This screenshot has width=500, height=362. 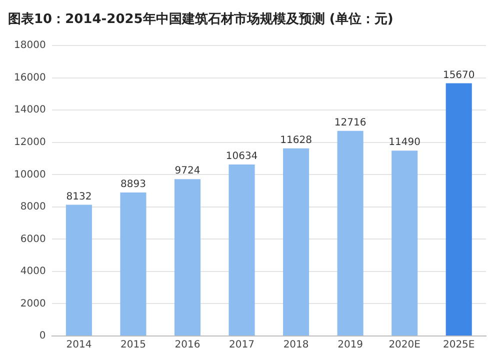 What do you see at coordinates (79, 345) in the screenshot?
I see `x-tick-label: 2014` at bounding box center [79, 345].